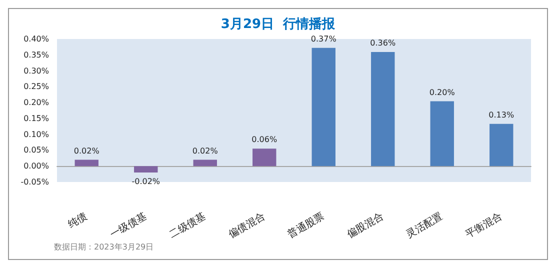 This screenshot has height=266, width=554. I want to click on y-tick-label: 0.05%, so click(37, 150).